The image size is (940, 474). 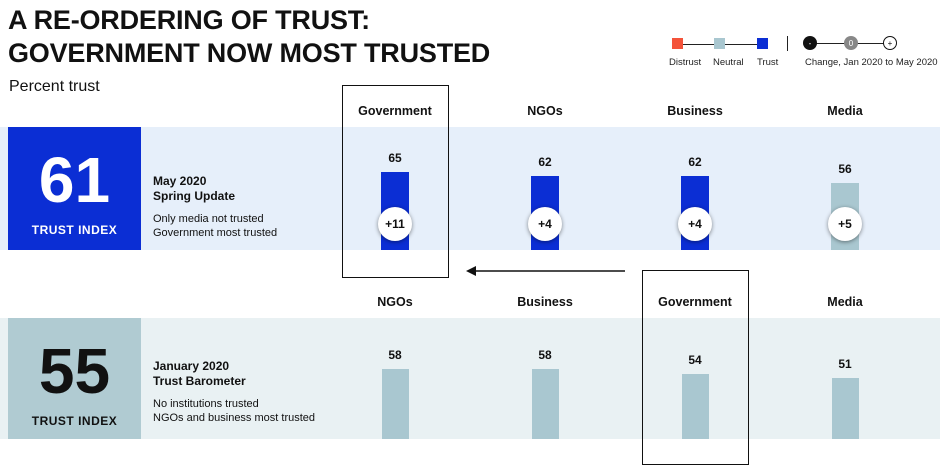 I want to click on jan-index-value: 55, so click(x=74, y=371).